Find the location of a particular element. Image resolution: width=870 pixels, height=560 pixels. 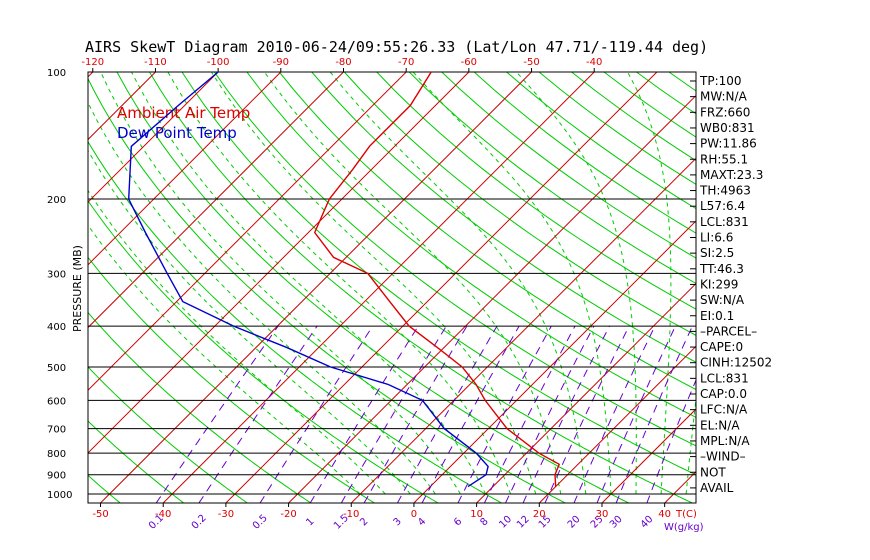

top-temperature-tick-label: -100 is located at coordinates (218, 62).